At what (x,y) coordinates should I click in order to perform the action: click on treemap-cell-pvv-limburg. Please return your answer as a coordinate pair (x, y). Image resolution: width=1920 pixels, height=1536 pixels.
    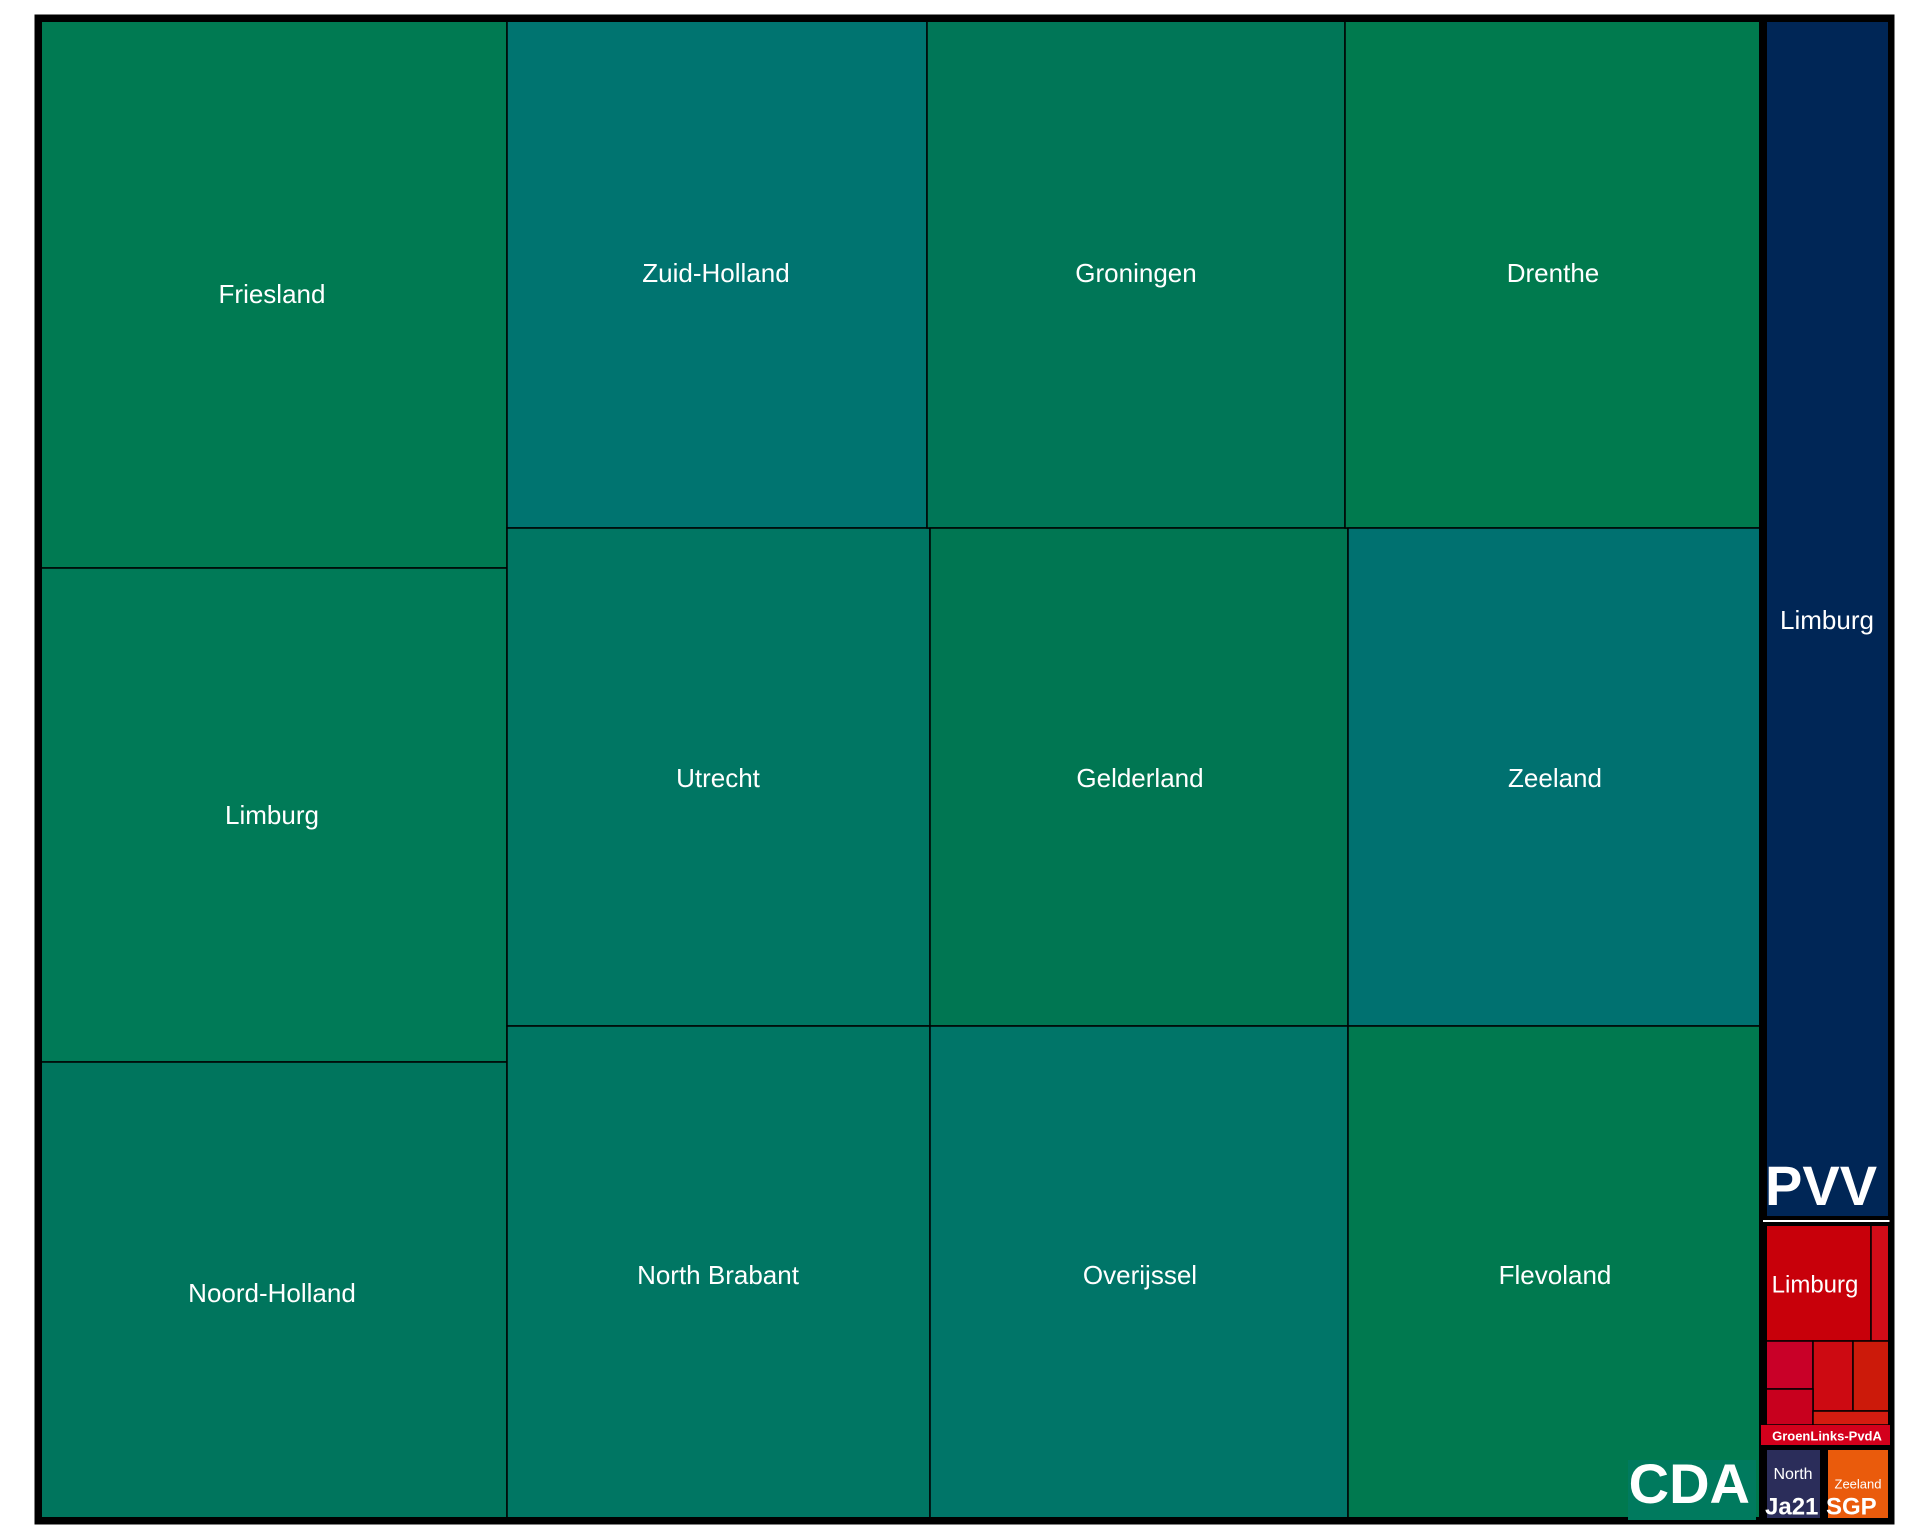
    Looking at the image, I should click on (1827, 619).